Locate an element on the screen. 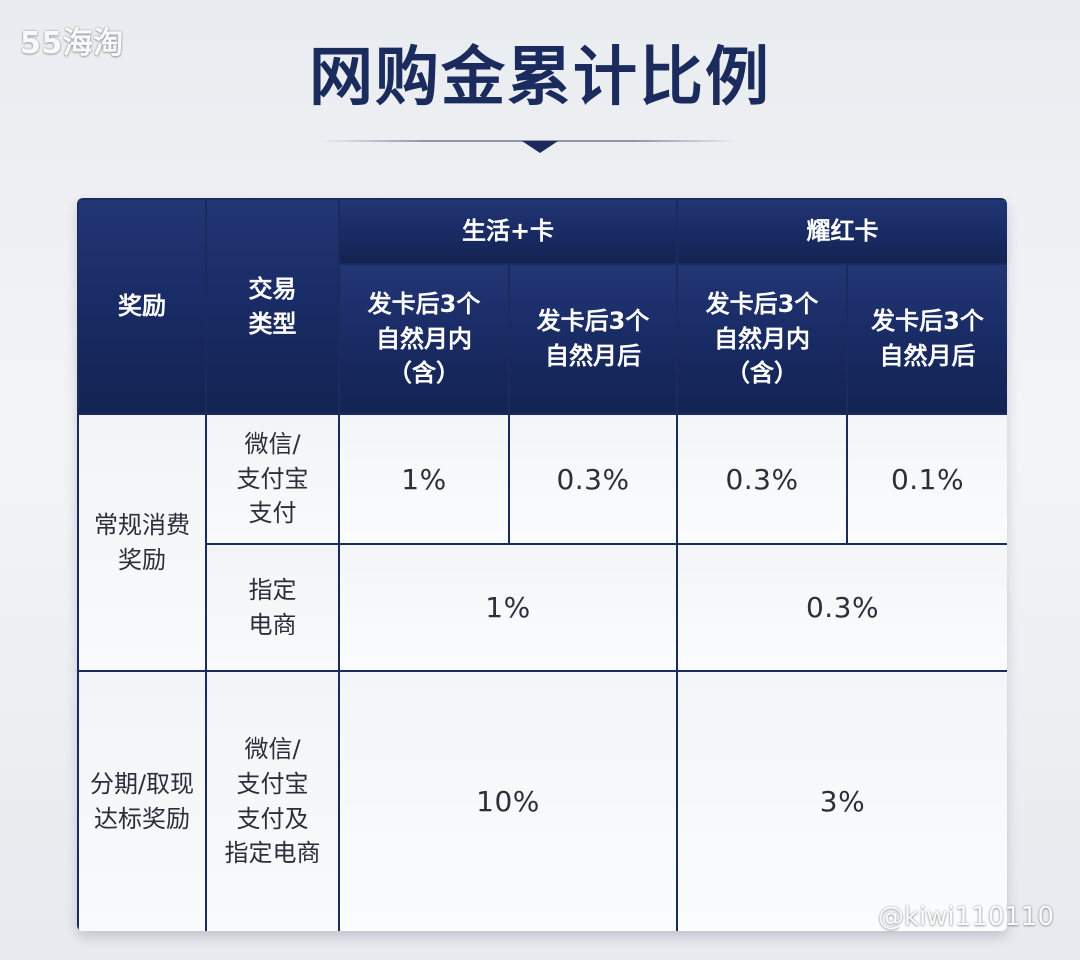  regular-reward-label: 常规消费 奖励 is located at coordinates (142, 542).